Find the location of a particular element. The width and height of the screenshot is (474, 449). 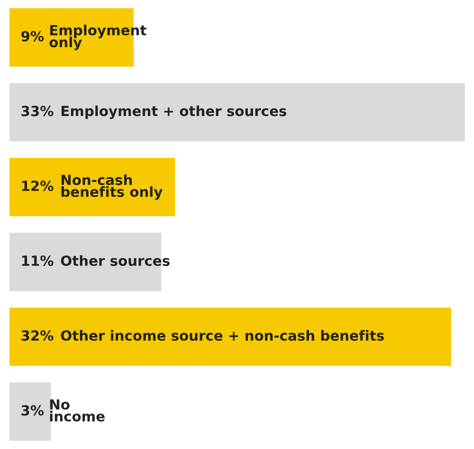

y-tick-label: Employment + other sources is located at coordinates (174, 112).